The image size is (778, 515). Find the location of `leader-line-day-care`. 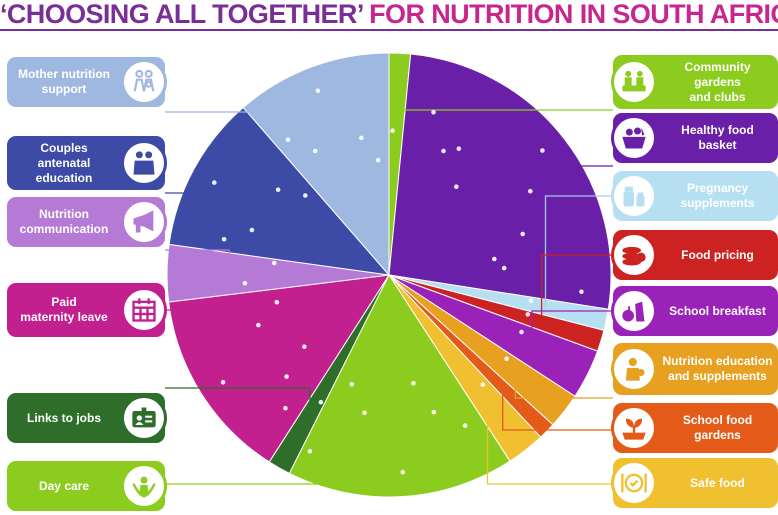

leader-line-day-care is located at coordinates (282, 459).